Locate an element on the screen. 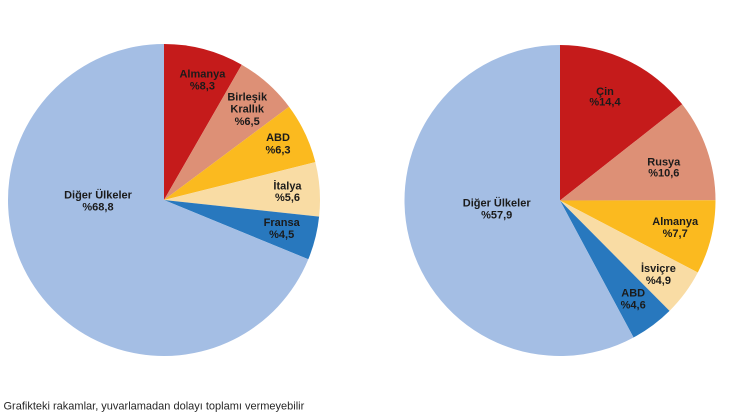  svg-text: %6,3 is located at coordinates (277, 150).